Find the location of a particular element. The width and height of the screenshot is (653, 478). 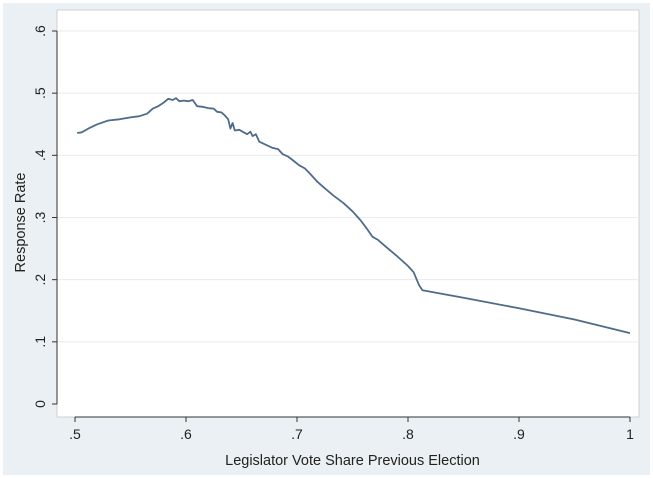

x-tick-label: 1 is located at coordinates (630, 434).